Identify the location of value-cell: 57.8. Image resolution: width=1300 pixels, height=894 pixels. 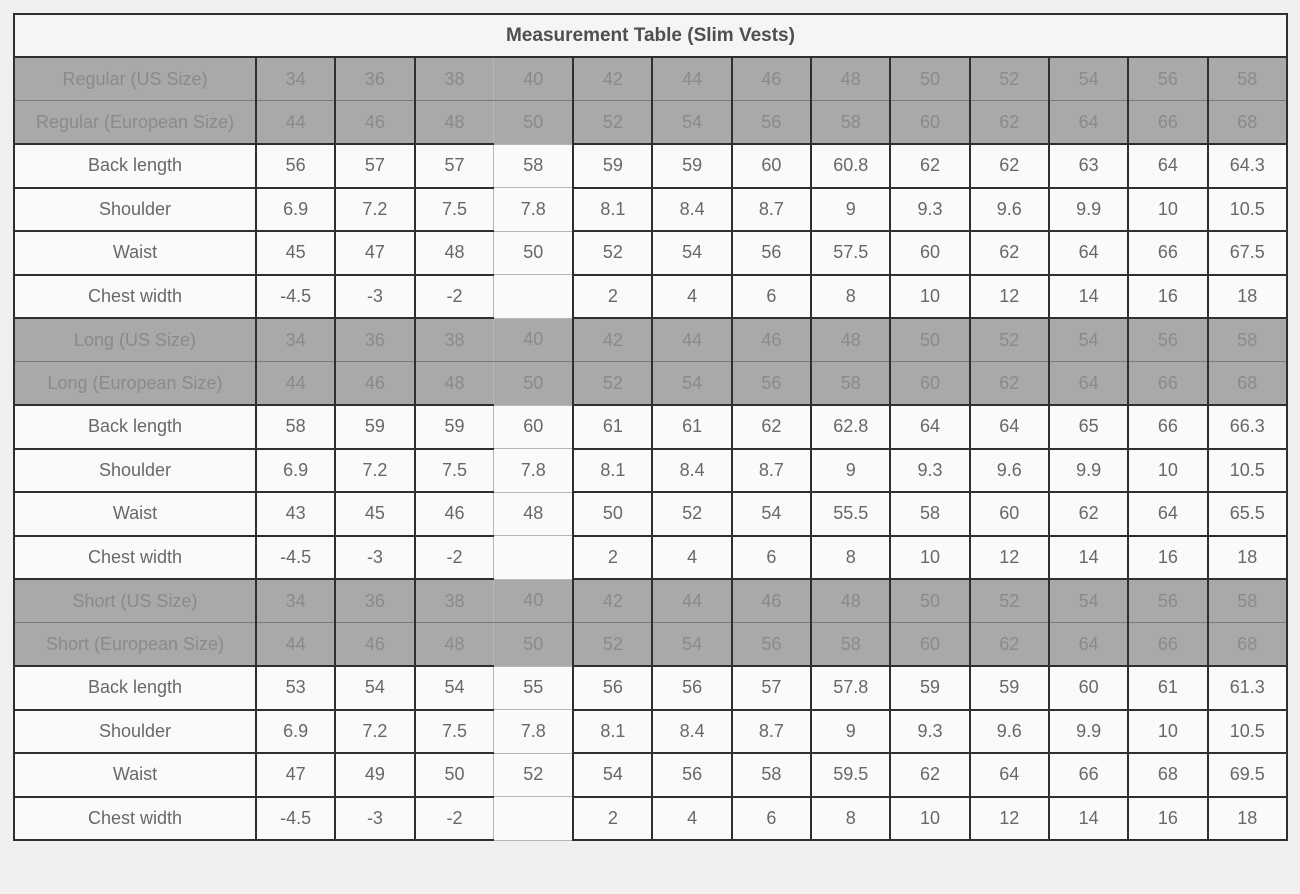
(851, 688).